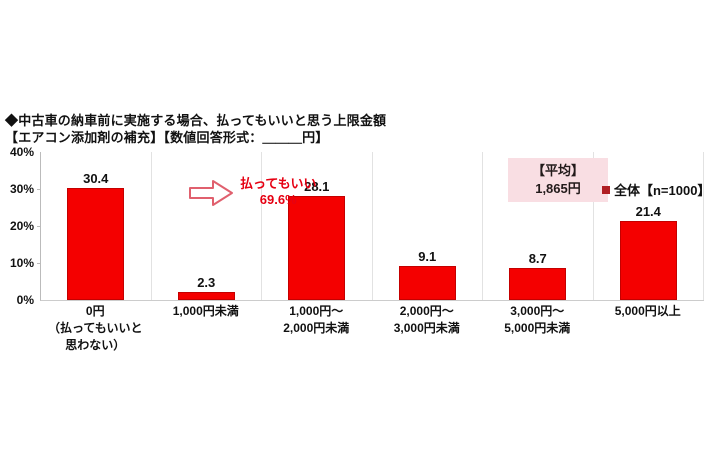 This screenshot has height=474, width=710. I want to click on average-label: 【平均】, so click(557, 170).